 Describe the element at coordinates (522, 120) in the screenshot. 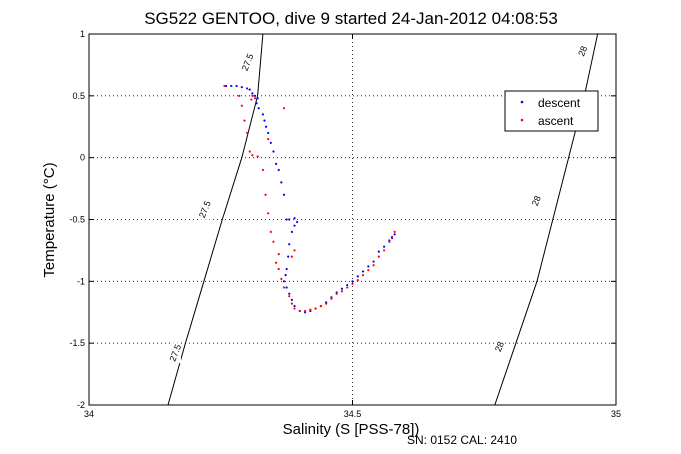

I see `legend-marker-ascent` at that location.